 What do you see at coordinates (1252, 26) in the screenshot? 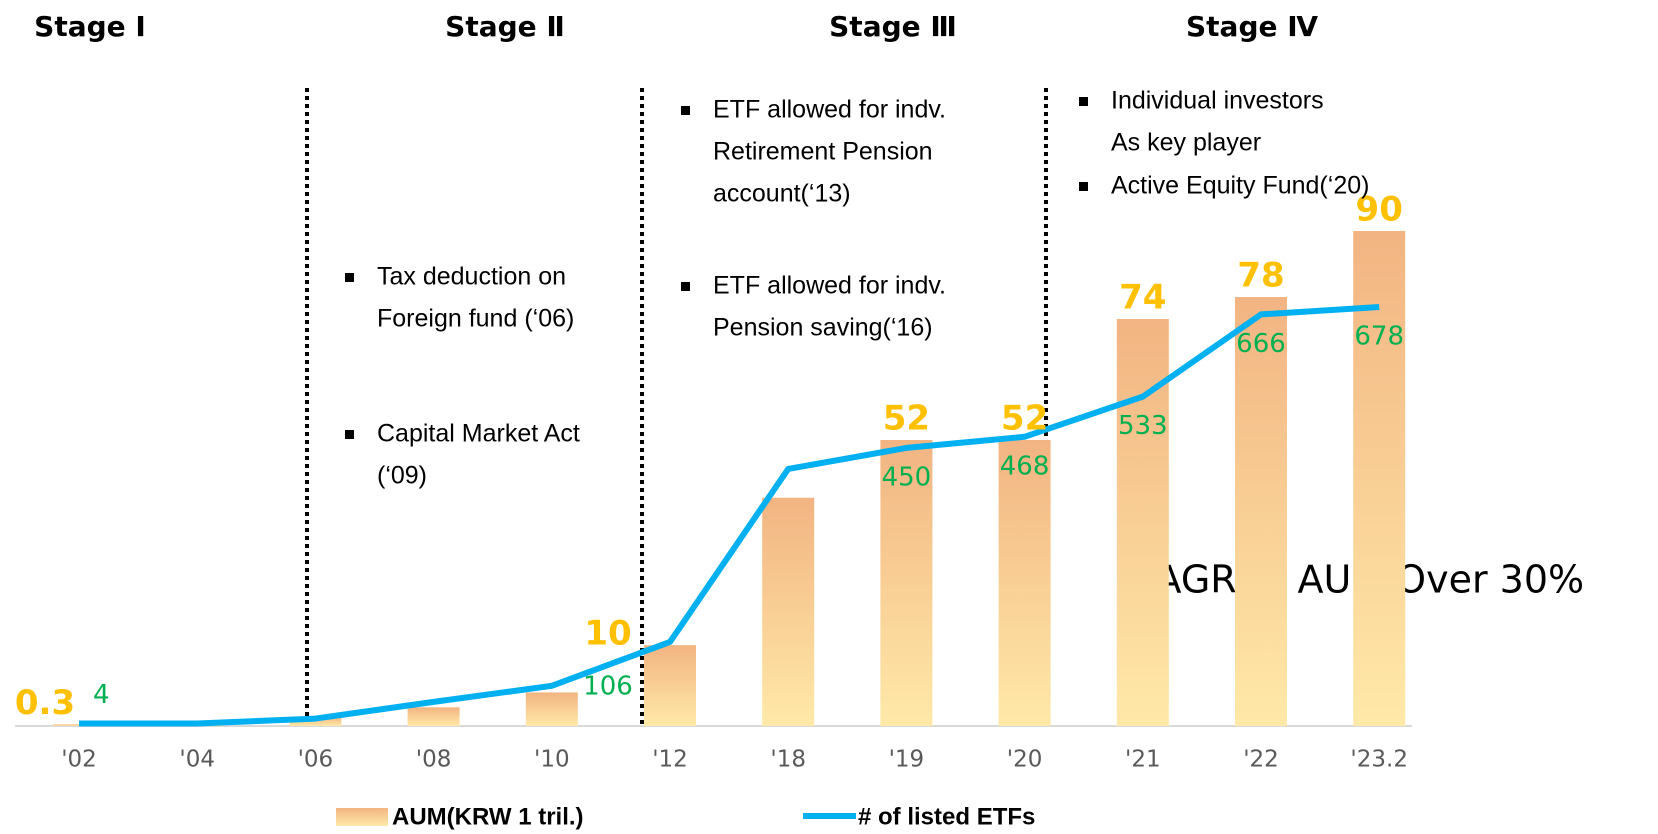
I see `stage-title: Stage Ⅳ` at bounding box center [1252, 26].